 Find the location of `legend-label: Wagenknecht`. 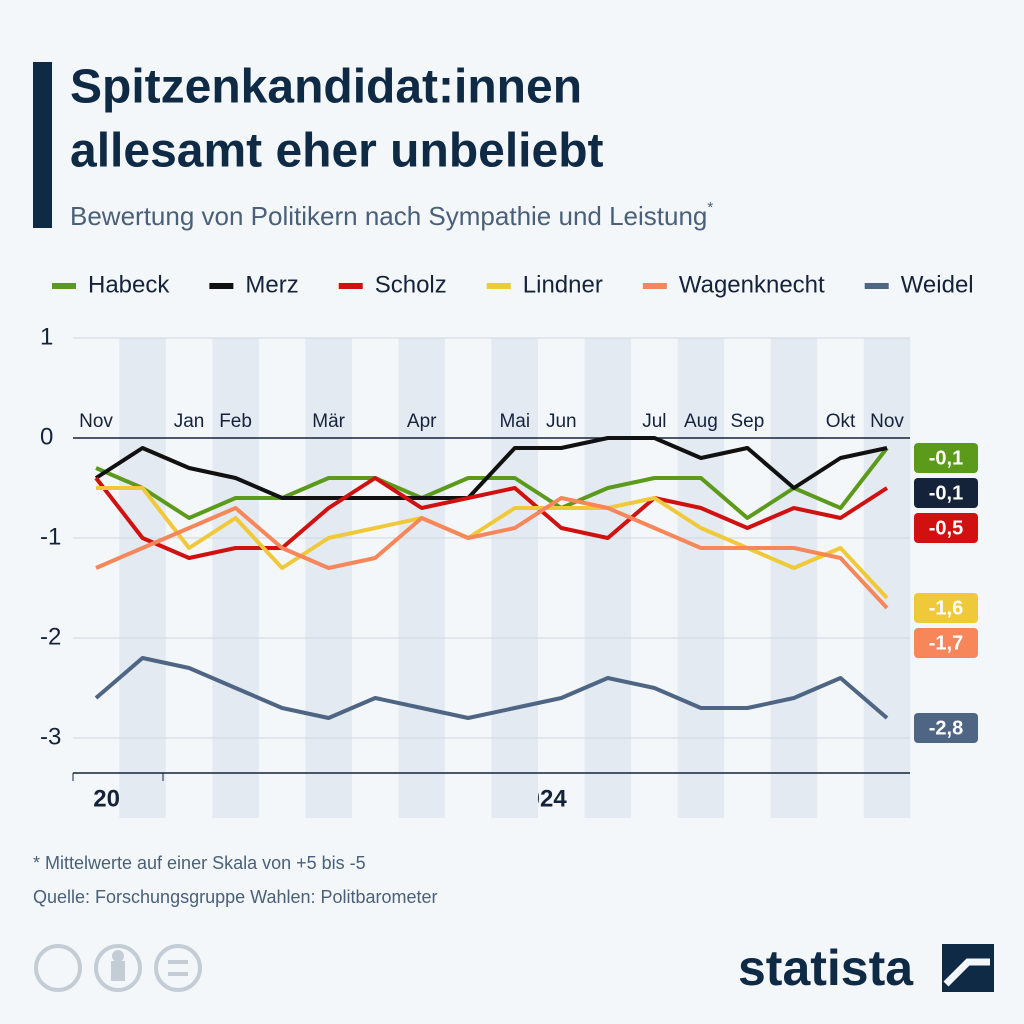

legend-label: Wagenknecht is located at coordinates (752, 284).